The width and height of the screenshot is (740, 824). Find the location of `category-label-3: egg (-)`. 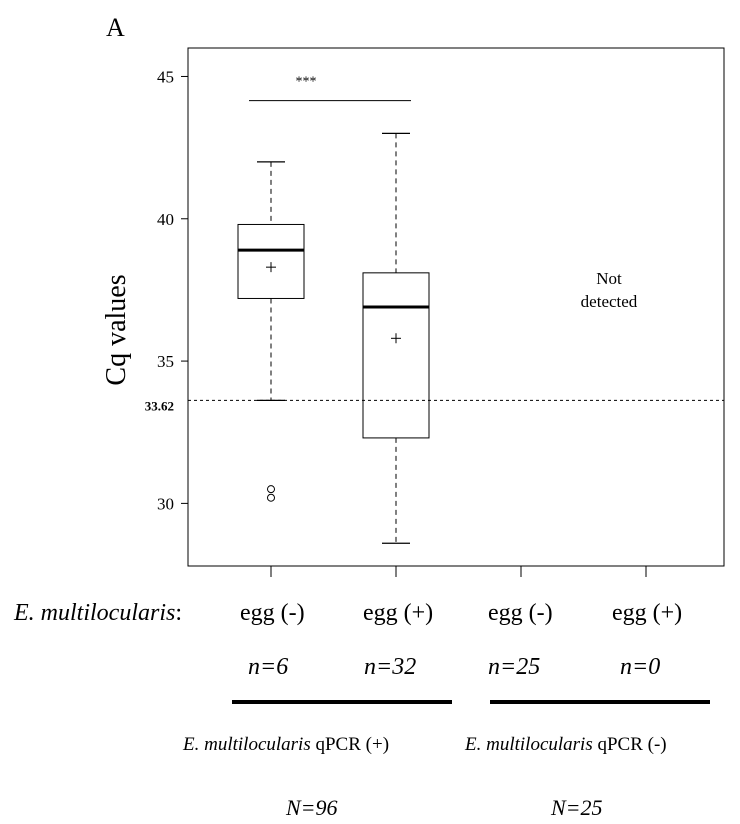

category-label-3: egg (-) is located at coordinates (520, 613).